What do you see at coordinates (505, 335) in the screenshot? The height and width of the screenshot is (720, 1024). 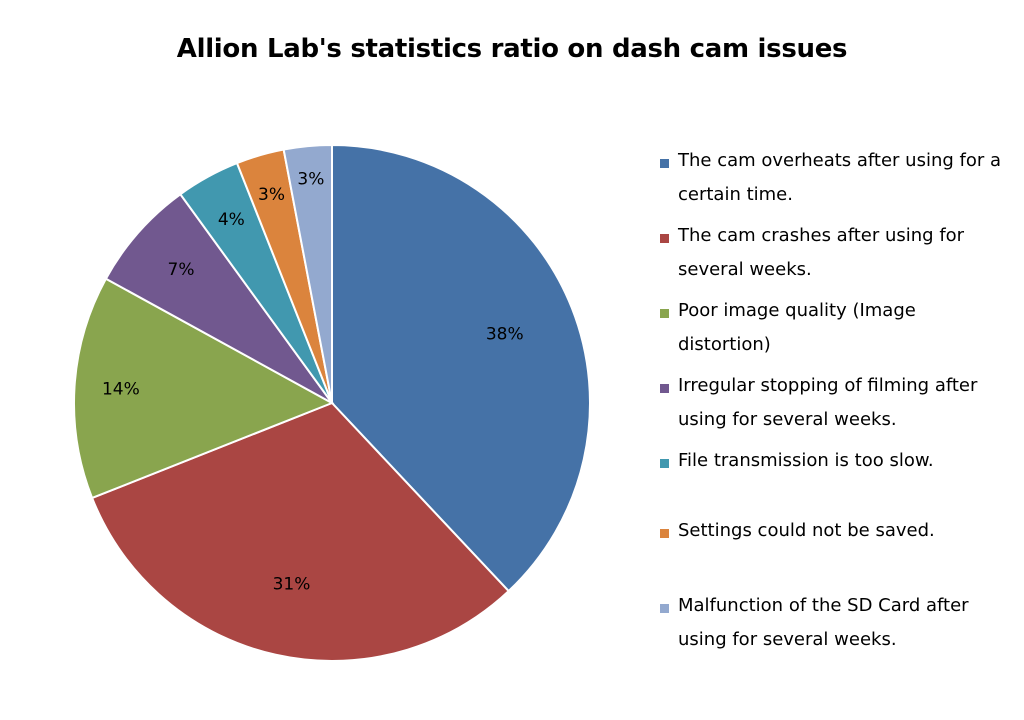 I see `slice-data-label: 38%` at bounding box center [505, 335].